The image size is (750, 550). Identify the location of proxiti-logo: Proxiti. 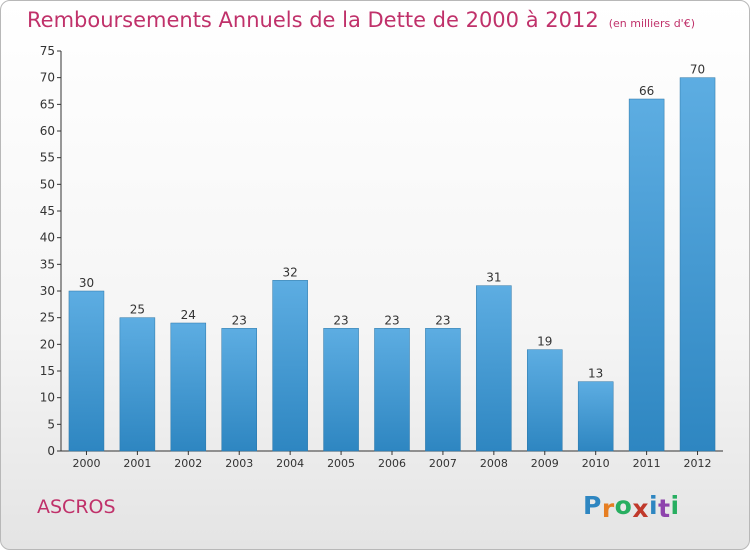
(631, 507).